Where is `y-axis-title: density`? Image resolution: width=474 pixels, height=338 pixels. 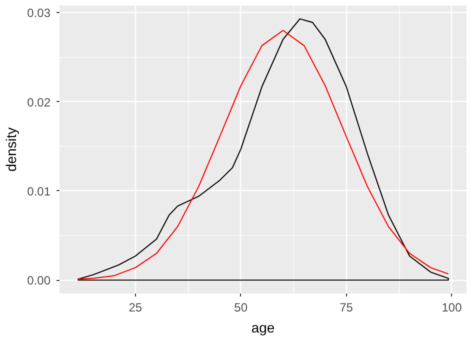
y-axis-title: density is located at coordinates (11, 149).